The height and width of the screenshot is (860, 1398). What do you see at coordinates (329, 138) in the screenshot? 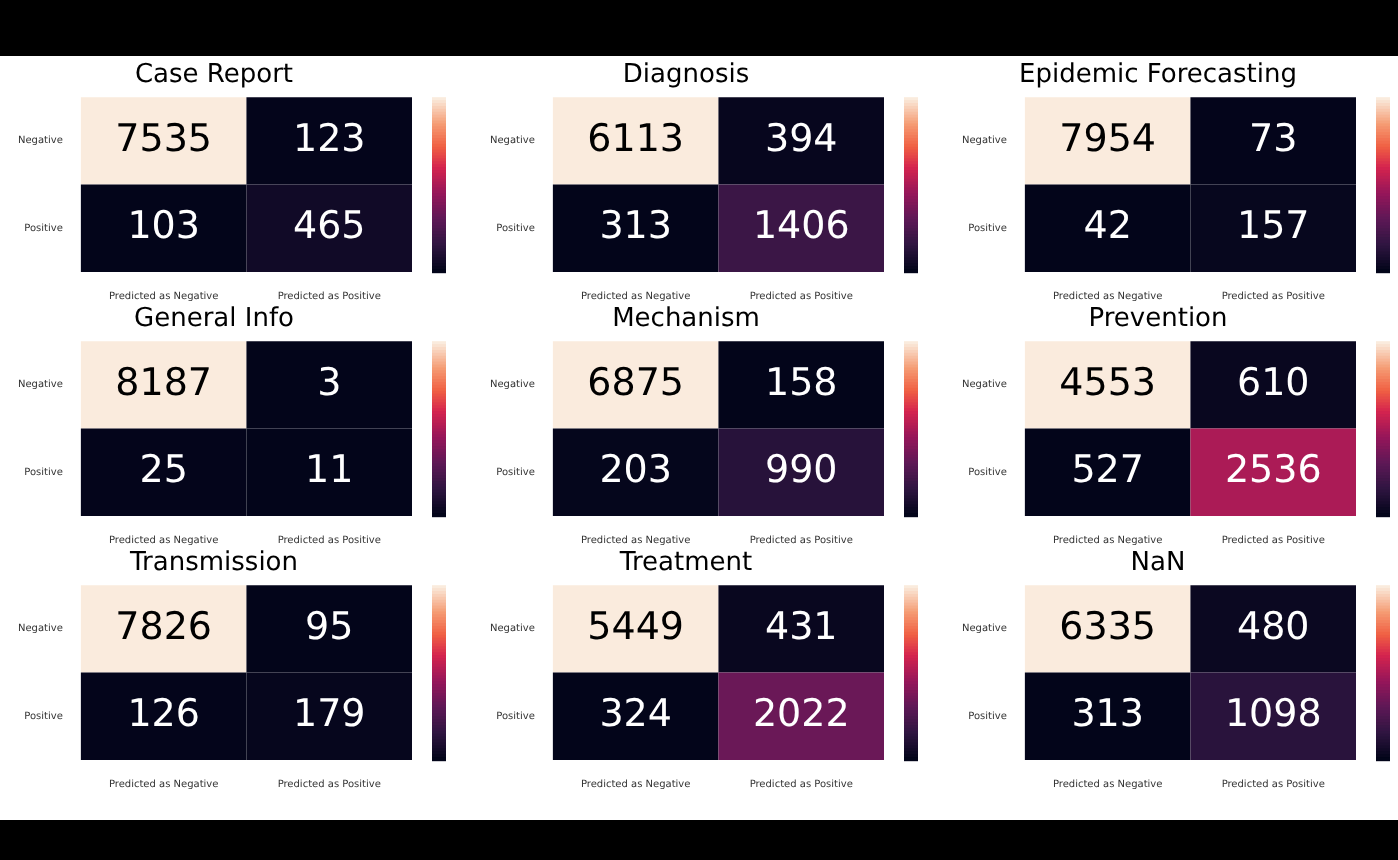
I see `data-label: 123` at bounding box center [329, 138].